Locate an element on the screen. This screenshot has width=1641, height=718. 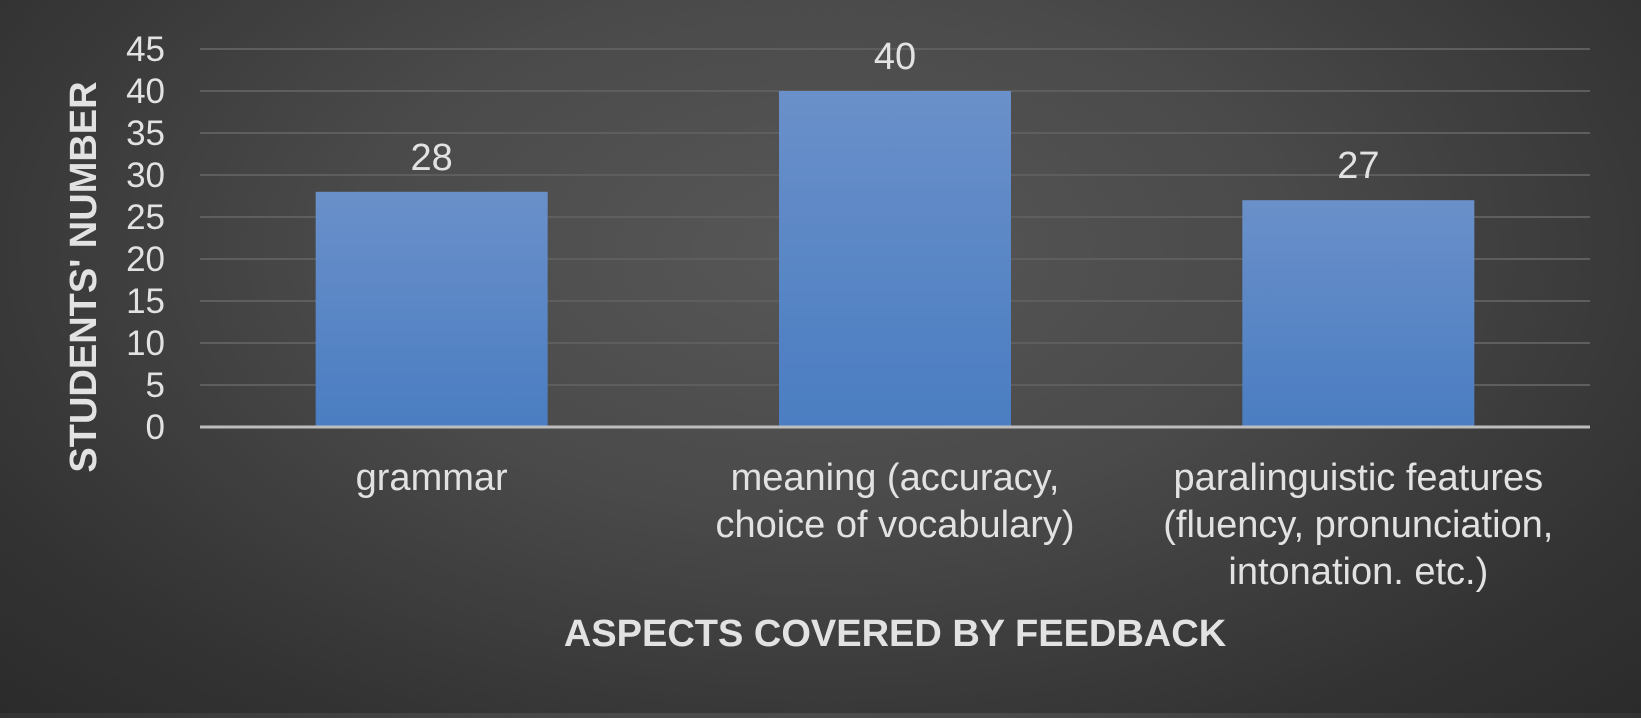
y-tick-label: 45 is located at coordinates (145, 49).